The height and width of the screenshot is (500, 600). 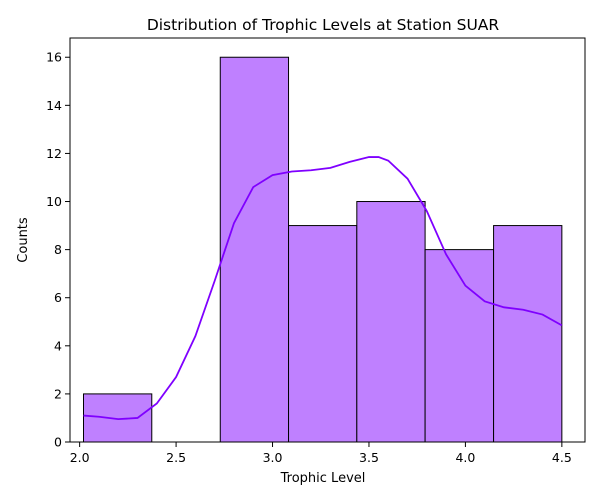 I want to click on x-tick-label-2: 3.0, so click(x=273, y=457).